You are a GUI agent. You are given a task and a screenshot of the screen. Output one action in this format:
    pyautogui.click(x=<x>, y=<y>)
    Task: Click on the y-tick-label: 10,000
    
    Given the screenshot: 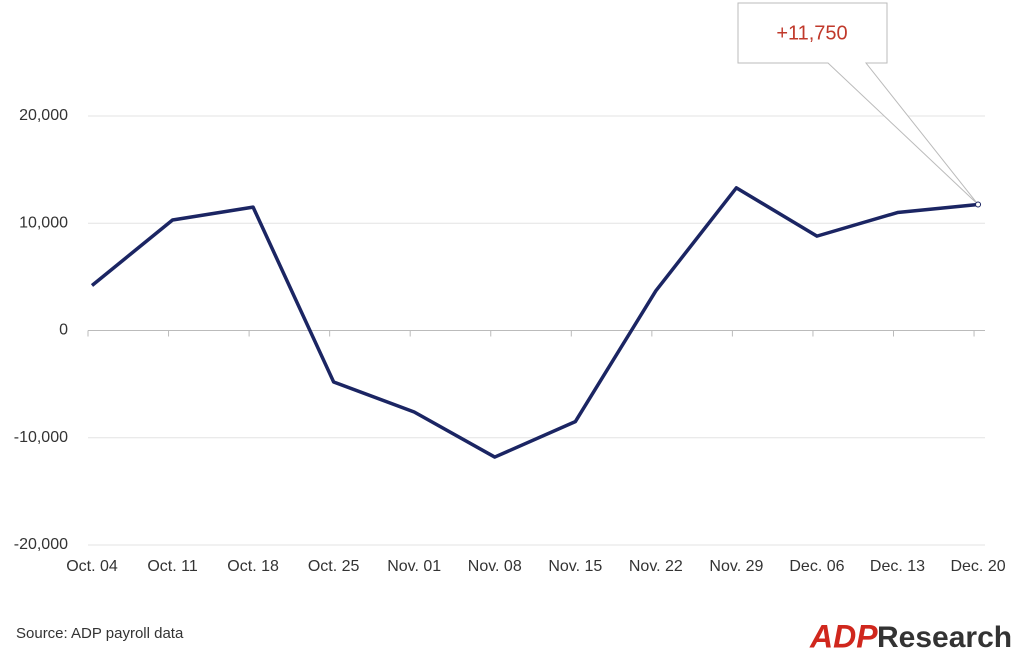 What is the action you would take?
    pyautogui.click(x=43, y=222)
    